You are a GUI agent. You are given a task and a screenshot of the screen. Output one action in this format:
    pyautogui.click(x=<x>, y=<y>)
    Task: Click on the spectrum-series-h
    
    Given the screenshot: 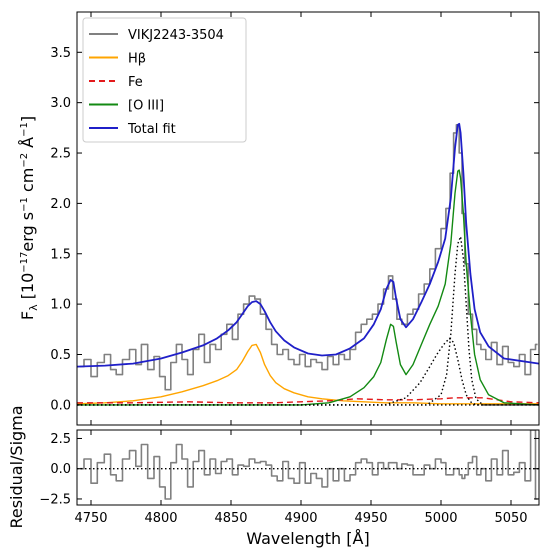 What is the action you would take?
    pyautogui.click(x=308, y=374)
    